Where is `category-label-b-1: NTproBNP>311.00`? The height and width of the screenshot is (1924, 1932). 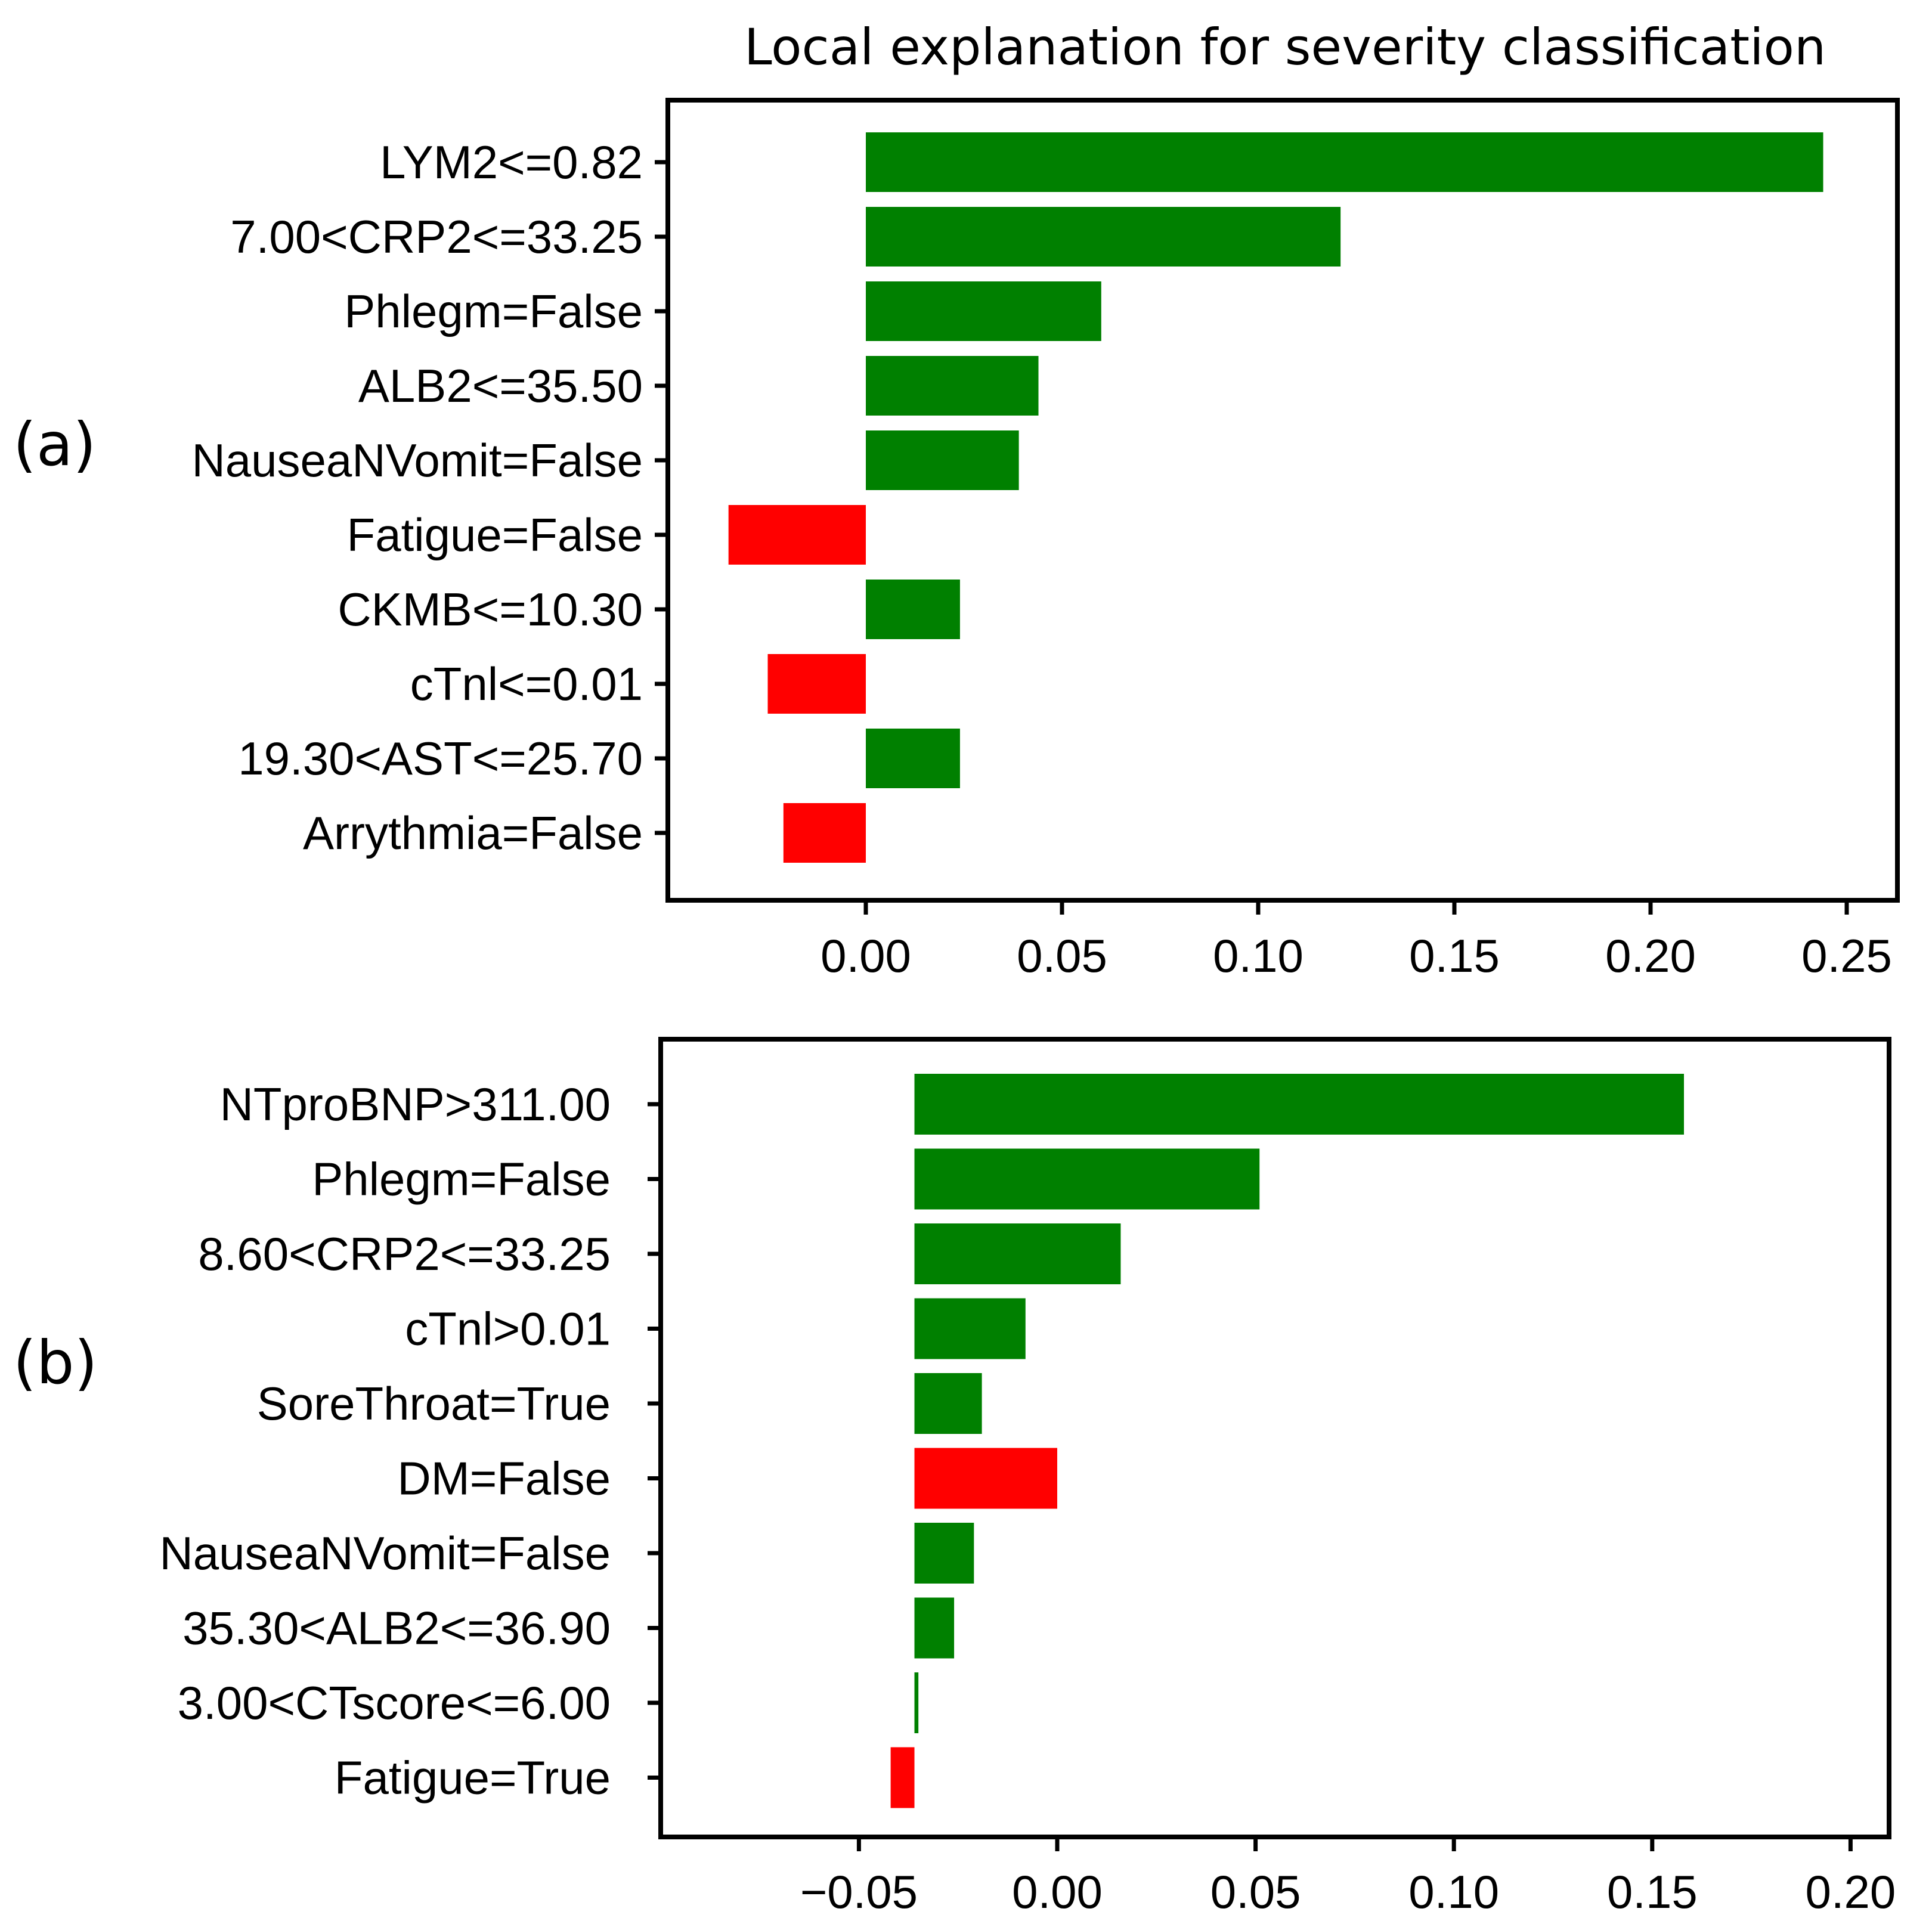 category-label-b-1: NTproBNP>311.00 is located at coordinates (416, 1104).